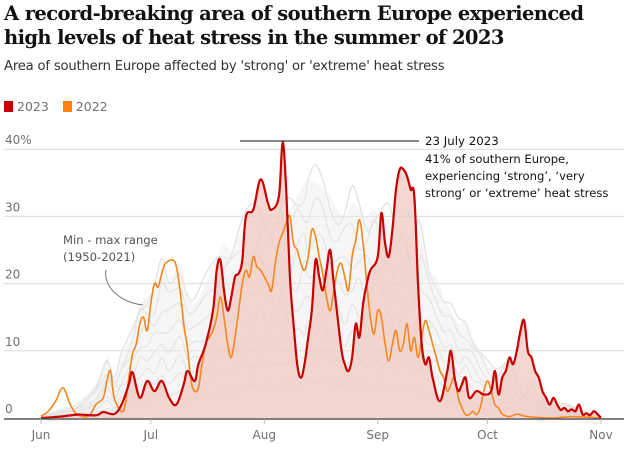 The width and height of the screenshot is (634, 450). Describe the element at coordinates (600, 435) in the screenshot. I see `x-tick-label: Nov` at that location.